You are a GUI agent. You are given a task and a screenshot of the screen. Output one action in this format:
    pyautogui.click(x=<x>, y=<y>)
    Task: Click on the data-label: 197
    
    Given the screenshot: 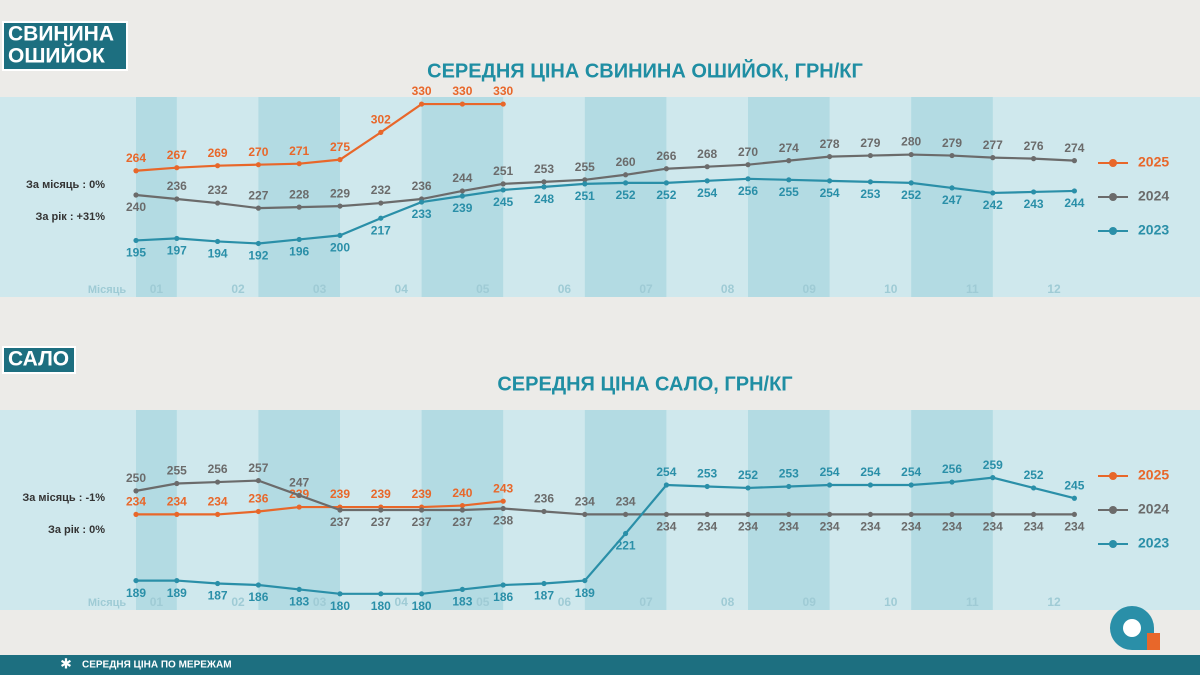 What is the action you would take?
    pyautogui.click(x=177, y=251)
    